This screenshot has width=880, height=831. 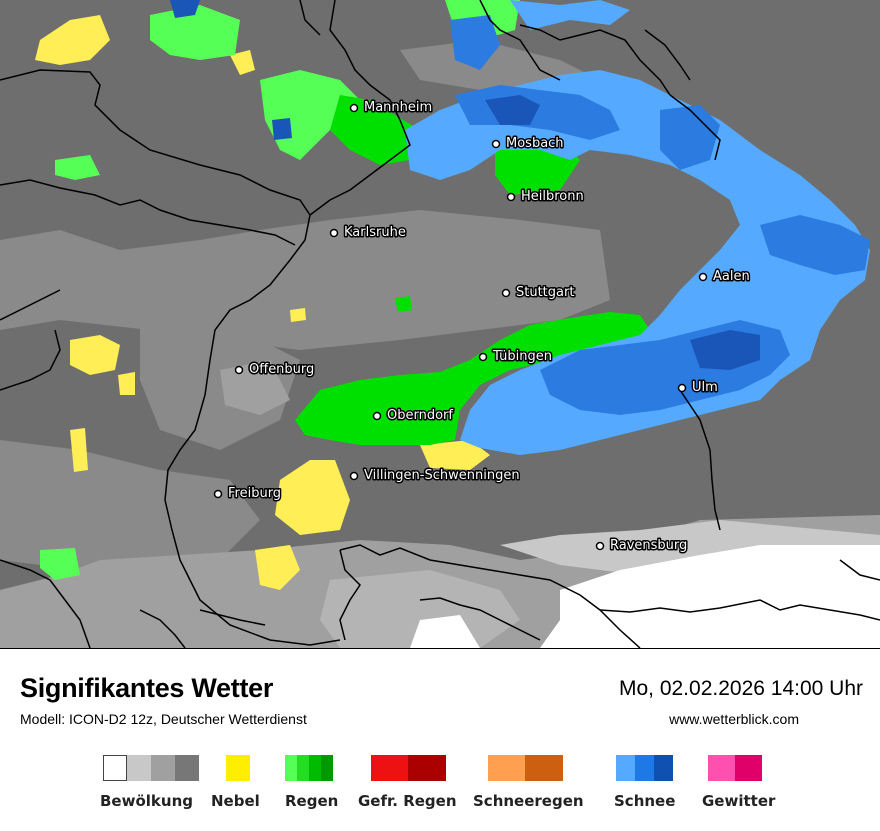 I want to click on legend-label-fog: Nebel, so click(x=235, y=801).